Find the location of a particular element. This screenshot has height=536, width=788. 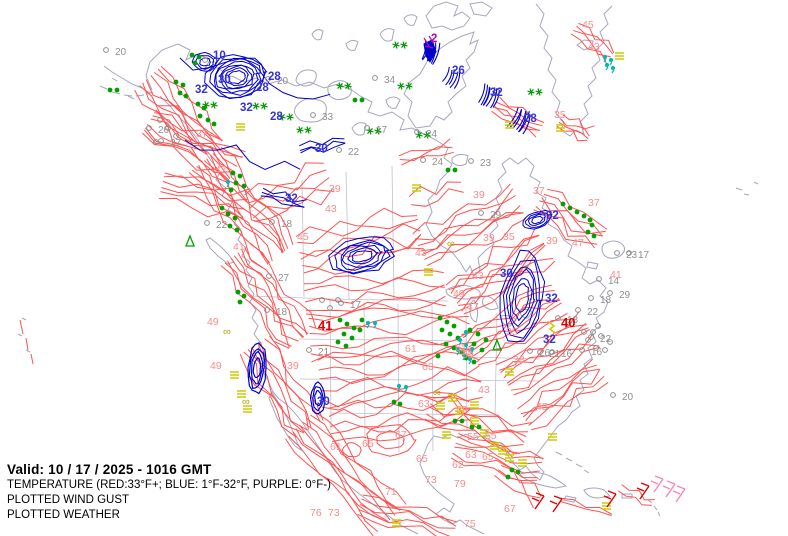

zero-isotherm is located at coordinates (429, 42).